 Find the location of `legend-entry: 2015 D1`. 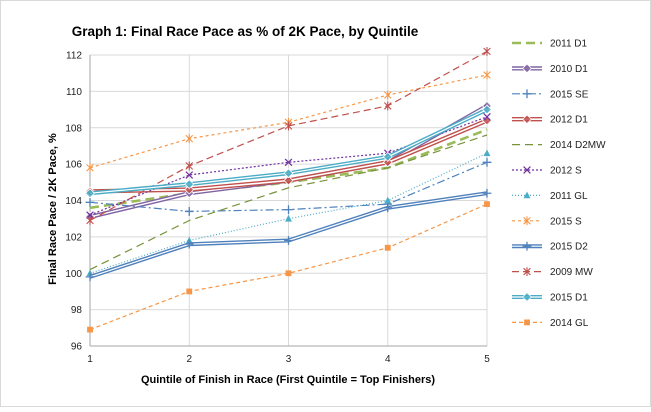

legend-entry: 2015 D1 is located at coordinates (550, 298).